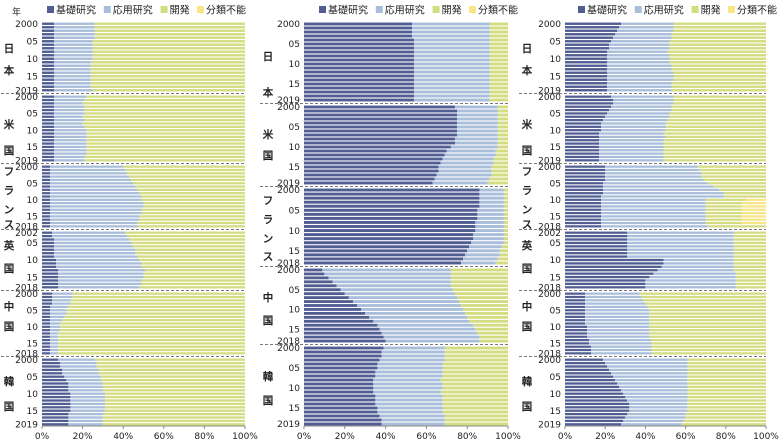 The width and height of the screenshot is (780, 447). Describe the element at coordinates (452, 100) in the screenshot. I see `bar-applied-2019` at that location.